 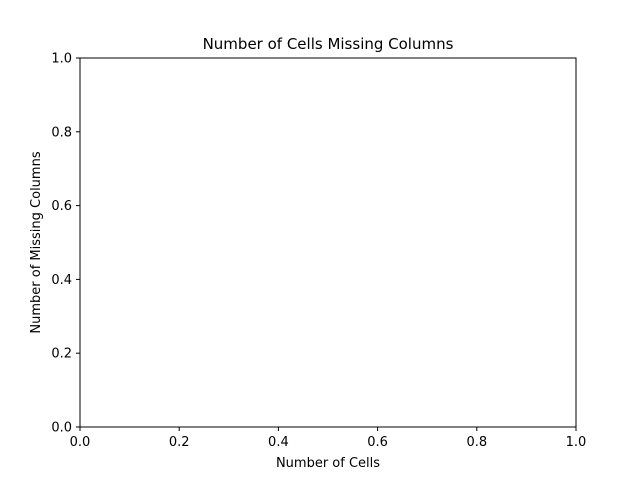 What do you see at coordinates (328, 44) in the screenshot?
I see `chart-title: Number of Cells Missing Columns` at bounding box center [328, 44].